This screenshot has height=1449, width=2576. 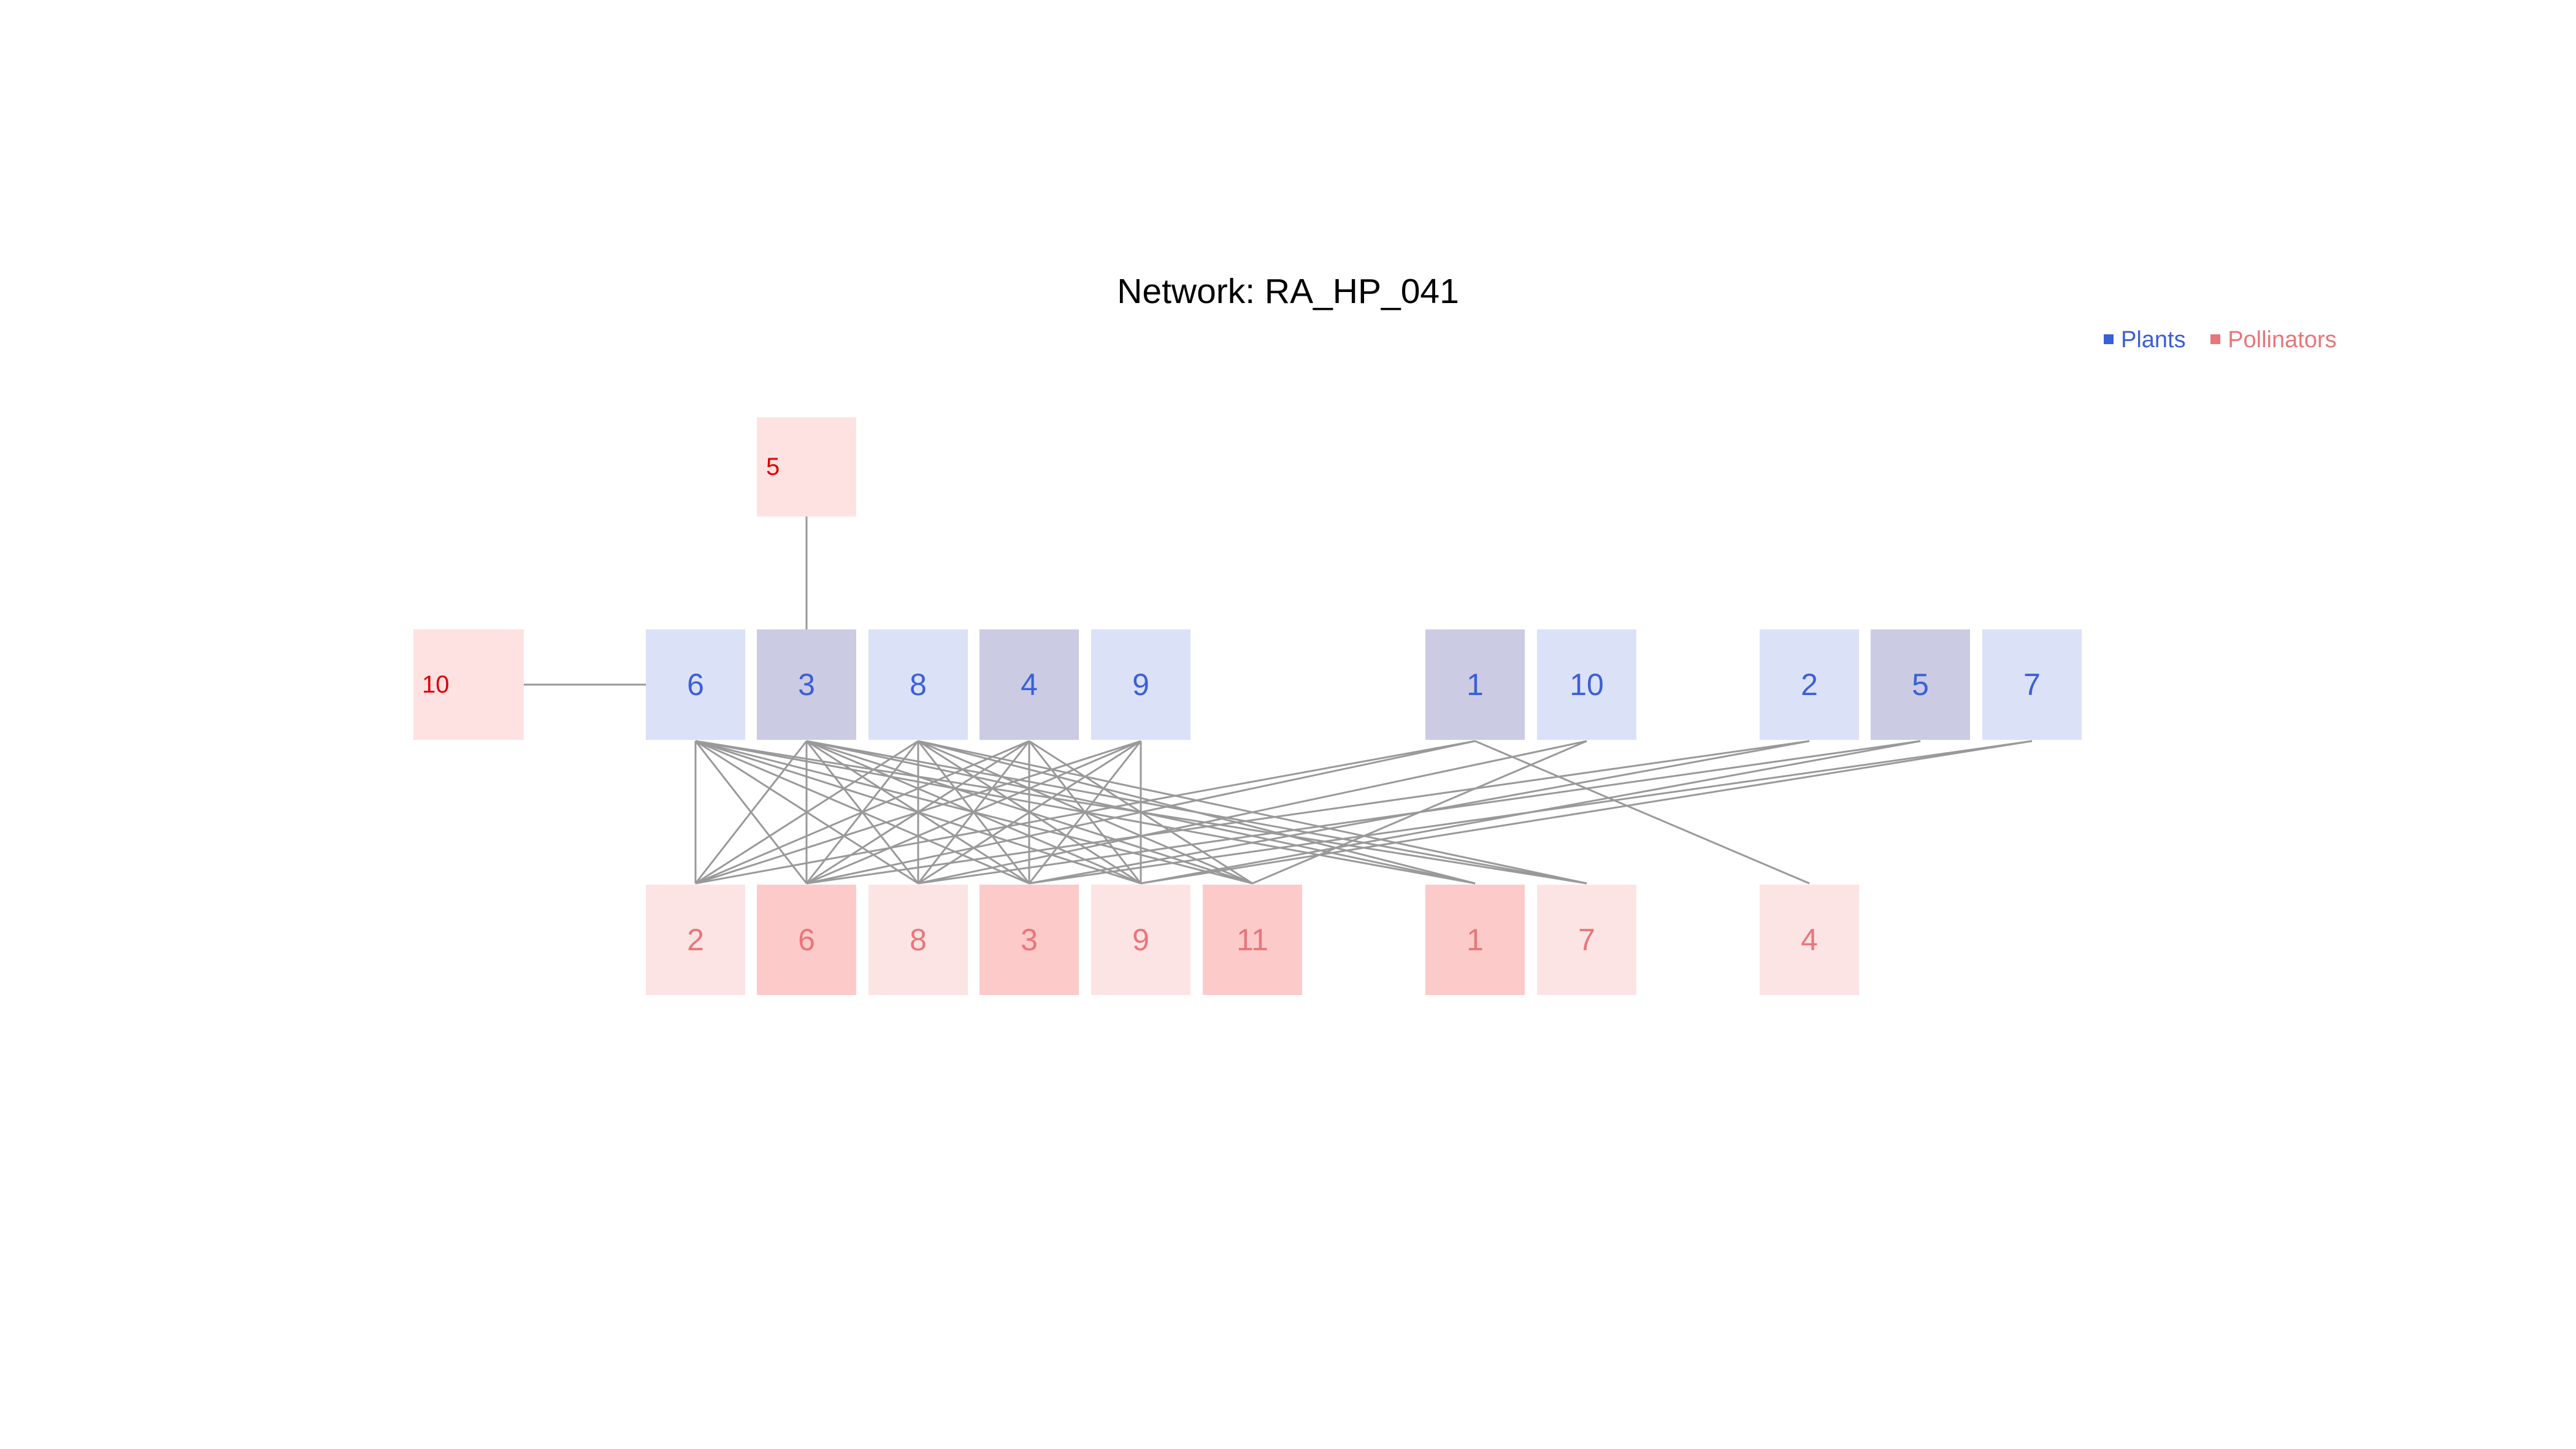 What do you see at coordinates (2109, 339) in the screenshot?
I see `plants-swatch-icon` at bounding box center [2109, 339].